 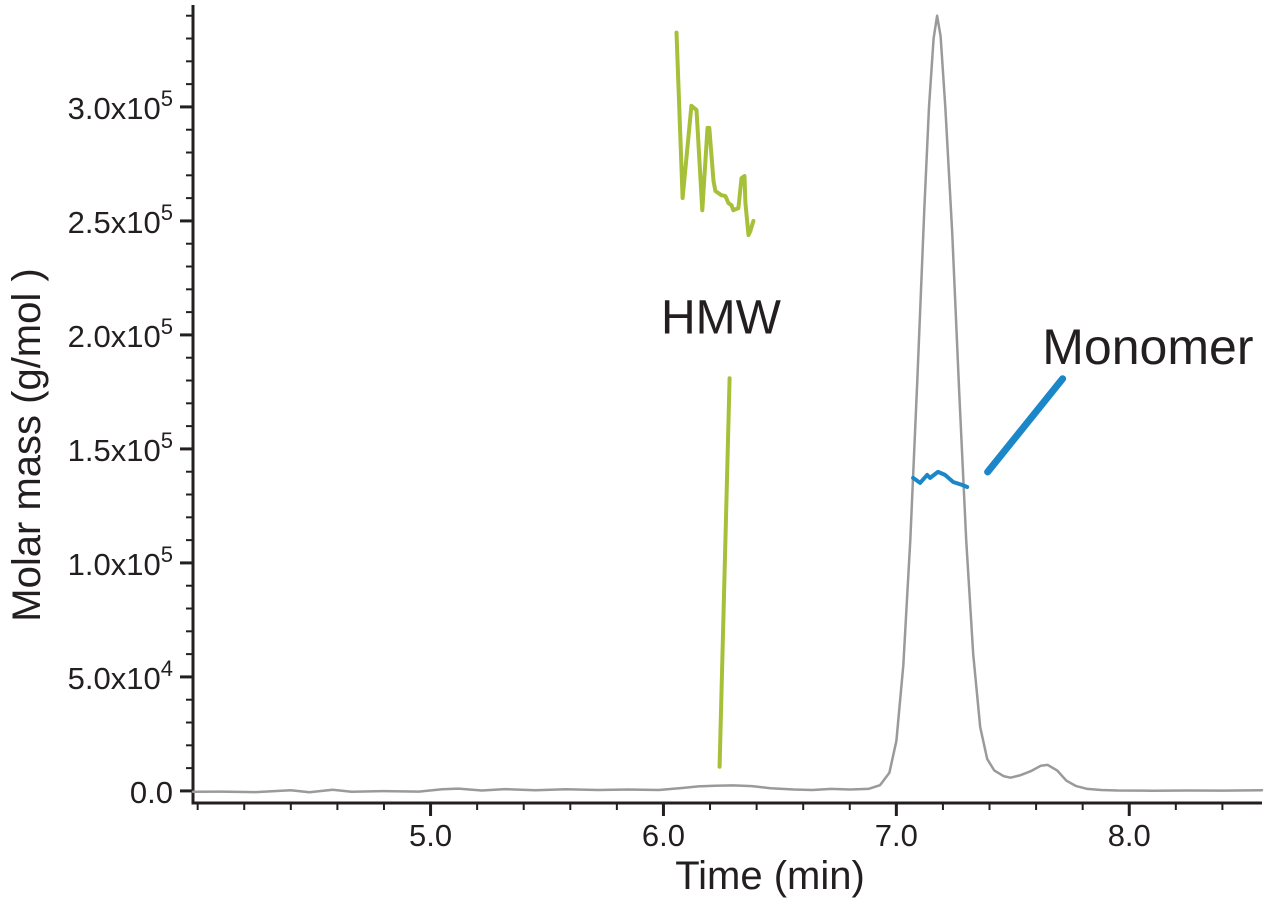 What do you see at coordinates (1147, 347) in the screenshot?
I see `annotation-label-monomer: Monomer` at bounding box center [1147, 347].